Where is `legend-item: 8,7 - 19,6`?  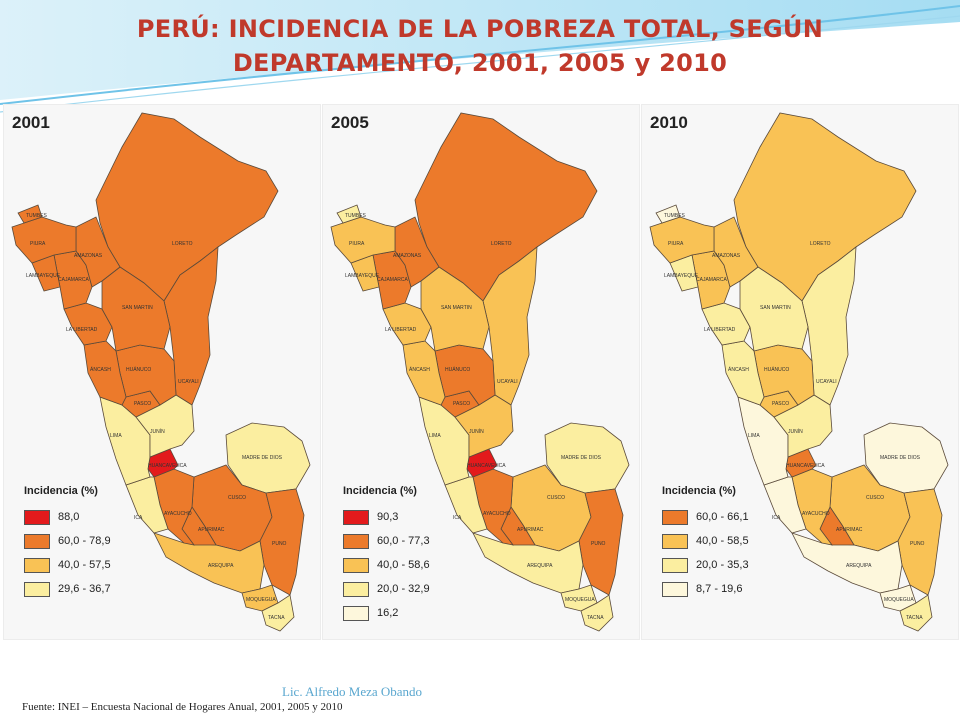 legend-item: 8,7 - 19,6 is located at coordinates (705, 589).